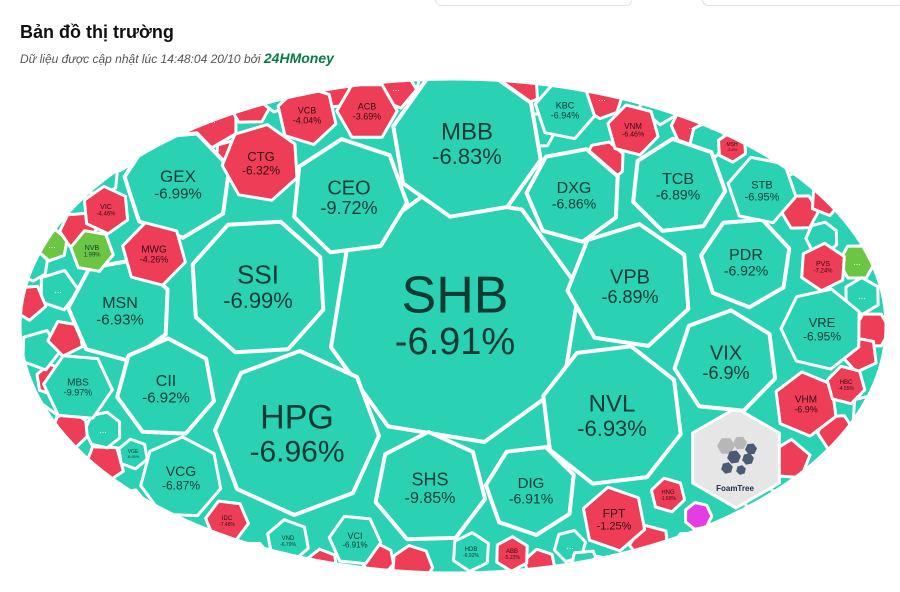  Describe the element at coordinates (181, 476) in the screenshot. I see `stock-cell-vcg: VCG-6.87%` at that location.